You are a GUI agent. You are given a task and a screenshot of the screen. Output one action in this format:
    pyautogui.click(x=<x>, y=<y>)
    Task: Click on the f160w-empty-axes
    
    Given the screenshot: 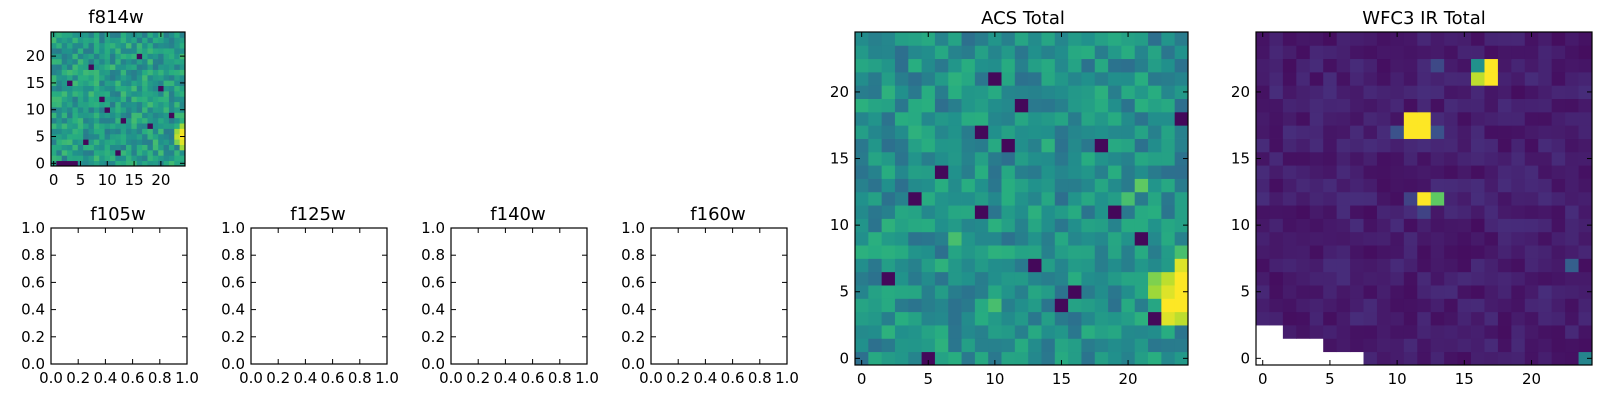 What is the action you would take?
    pyautogui.click(x=719, y=296)
    